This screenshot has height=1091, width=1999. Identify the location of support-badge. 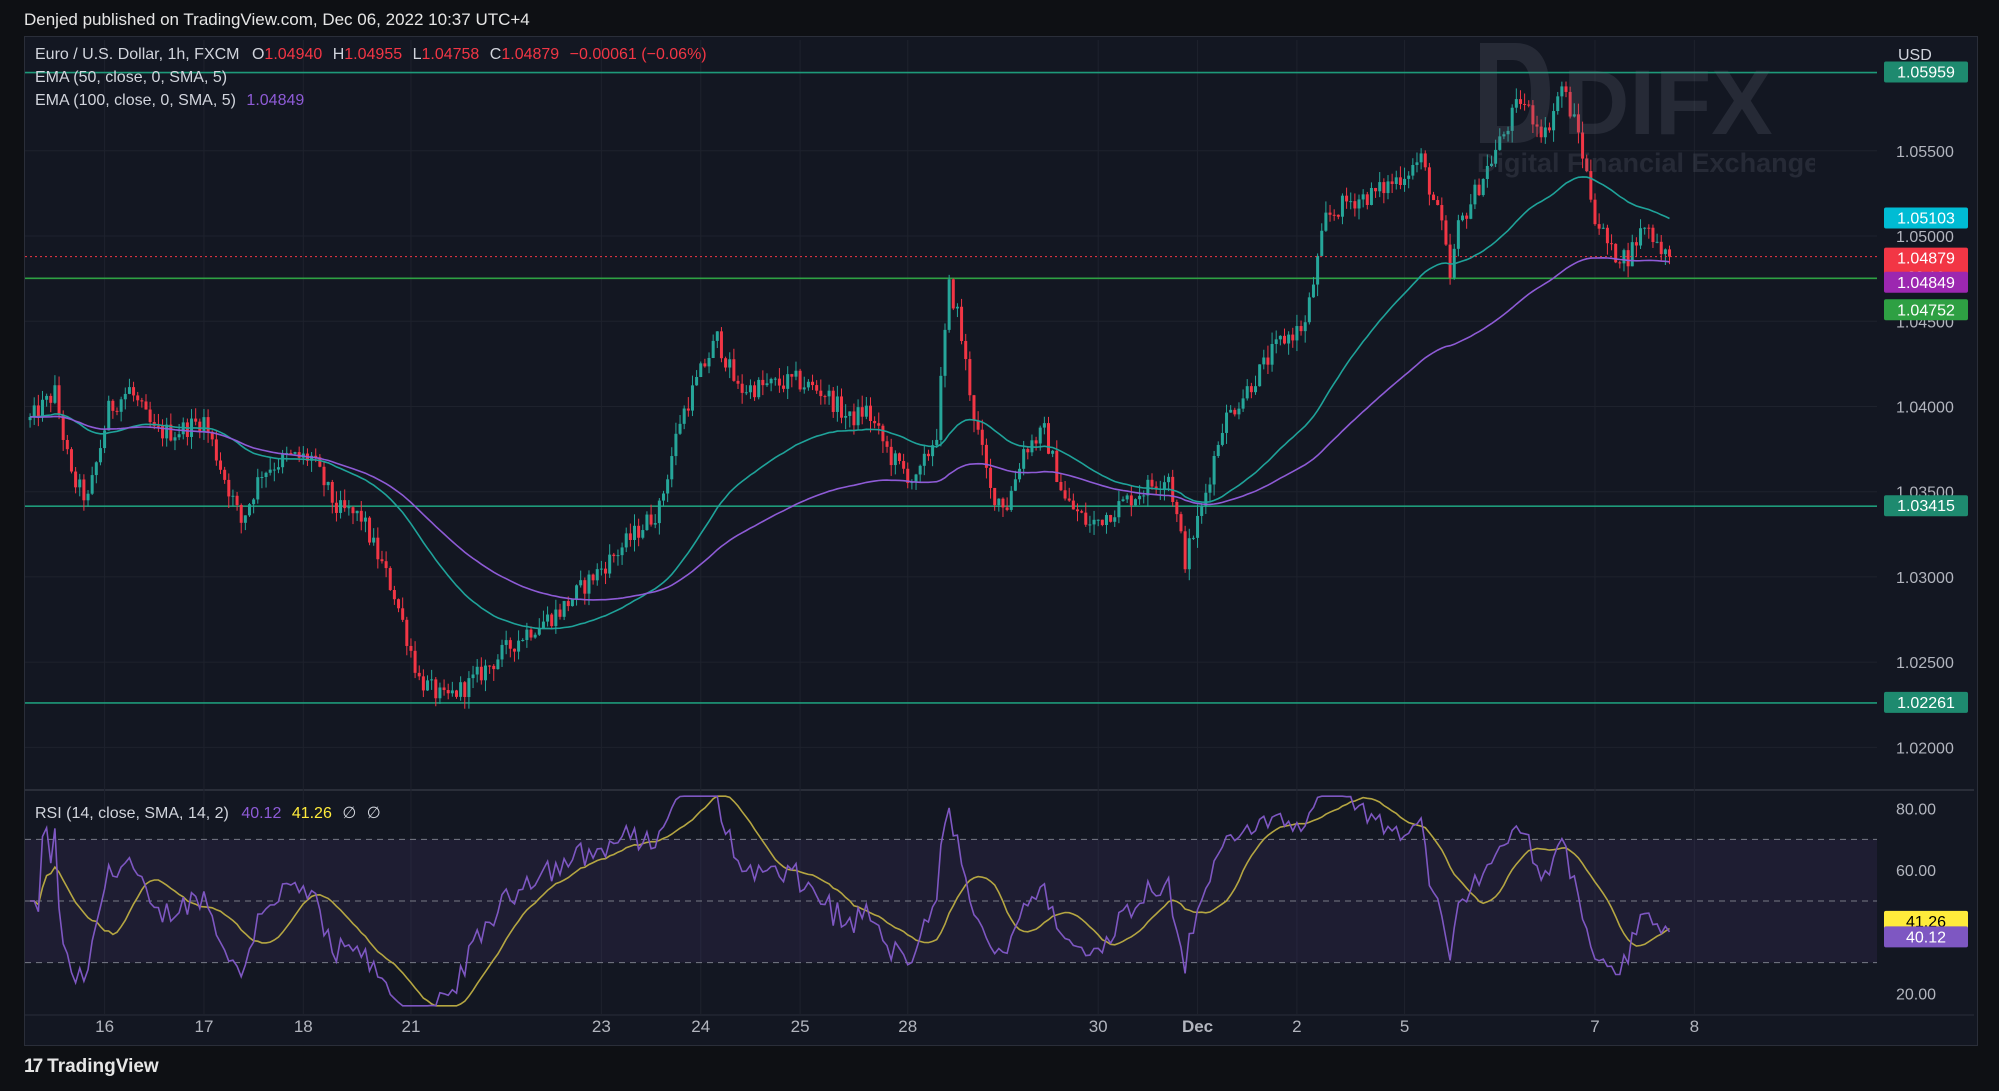
(1926, 310).